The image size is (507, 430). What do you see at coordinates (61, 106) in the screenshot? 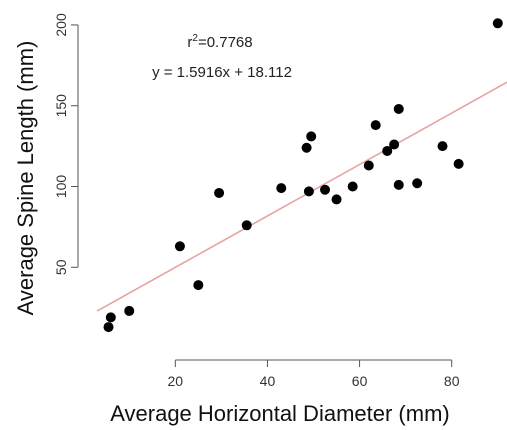
I see `y-tick-label: 150` at bounding box center [61, 106].